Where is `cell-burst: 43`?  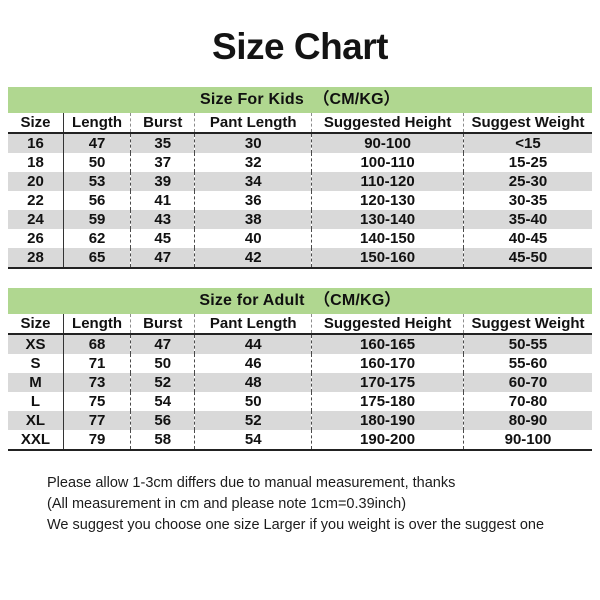 cell-burst: 43 is located at coordinates (163, 219).